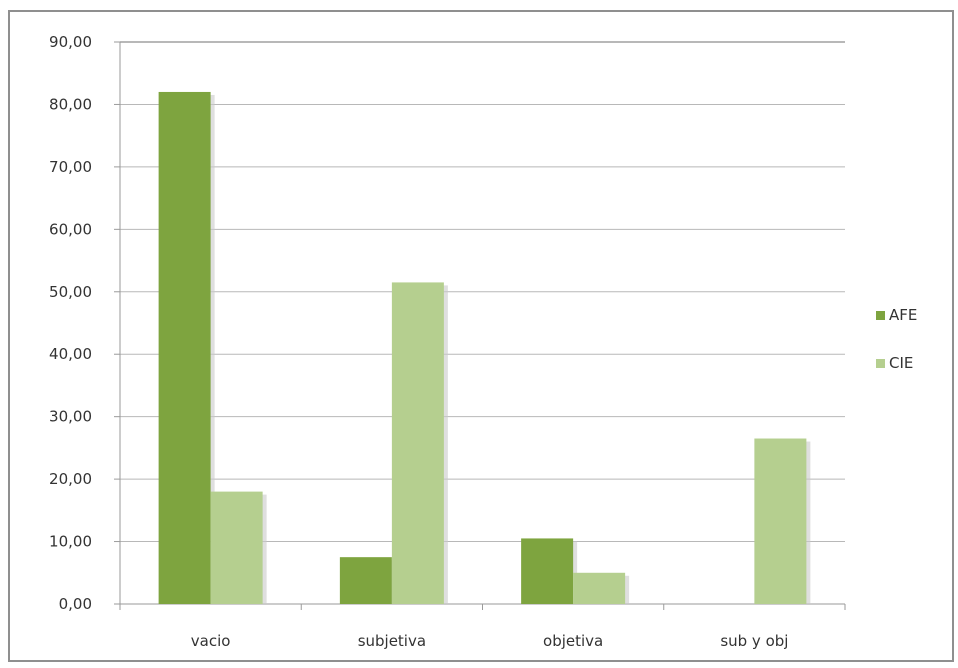 The width and height of the screenshot is (958, 668). I want to click on y-tick-label: 20,00, so click(70, 479).